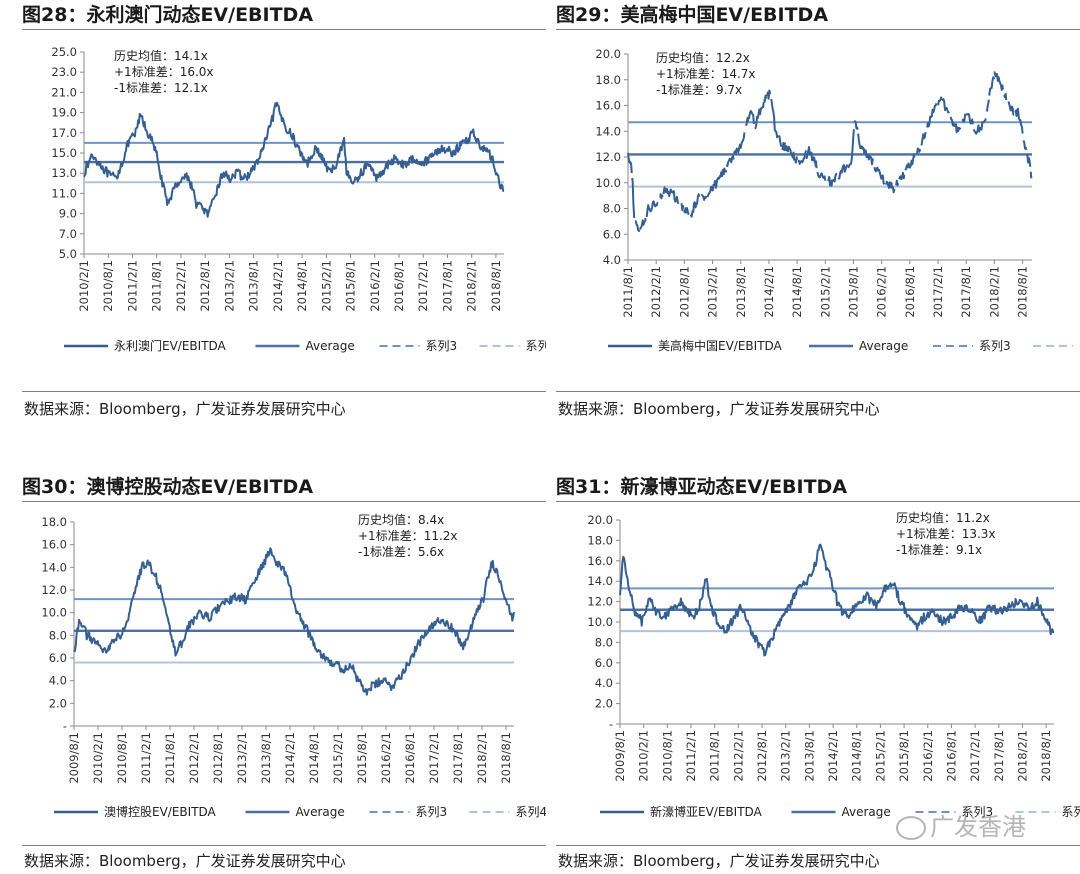  I want to click on stat-label: -1标准差：9.7x, so click(699, 90).